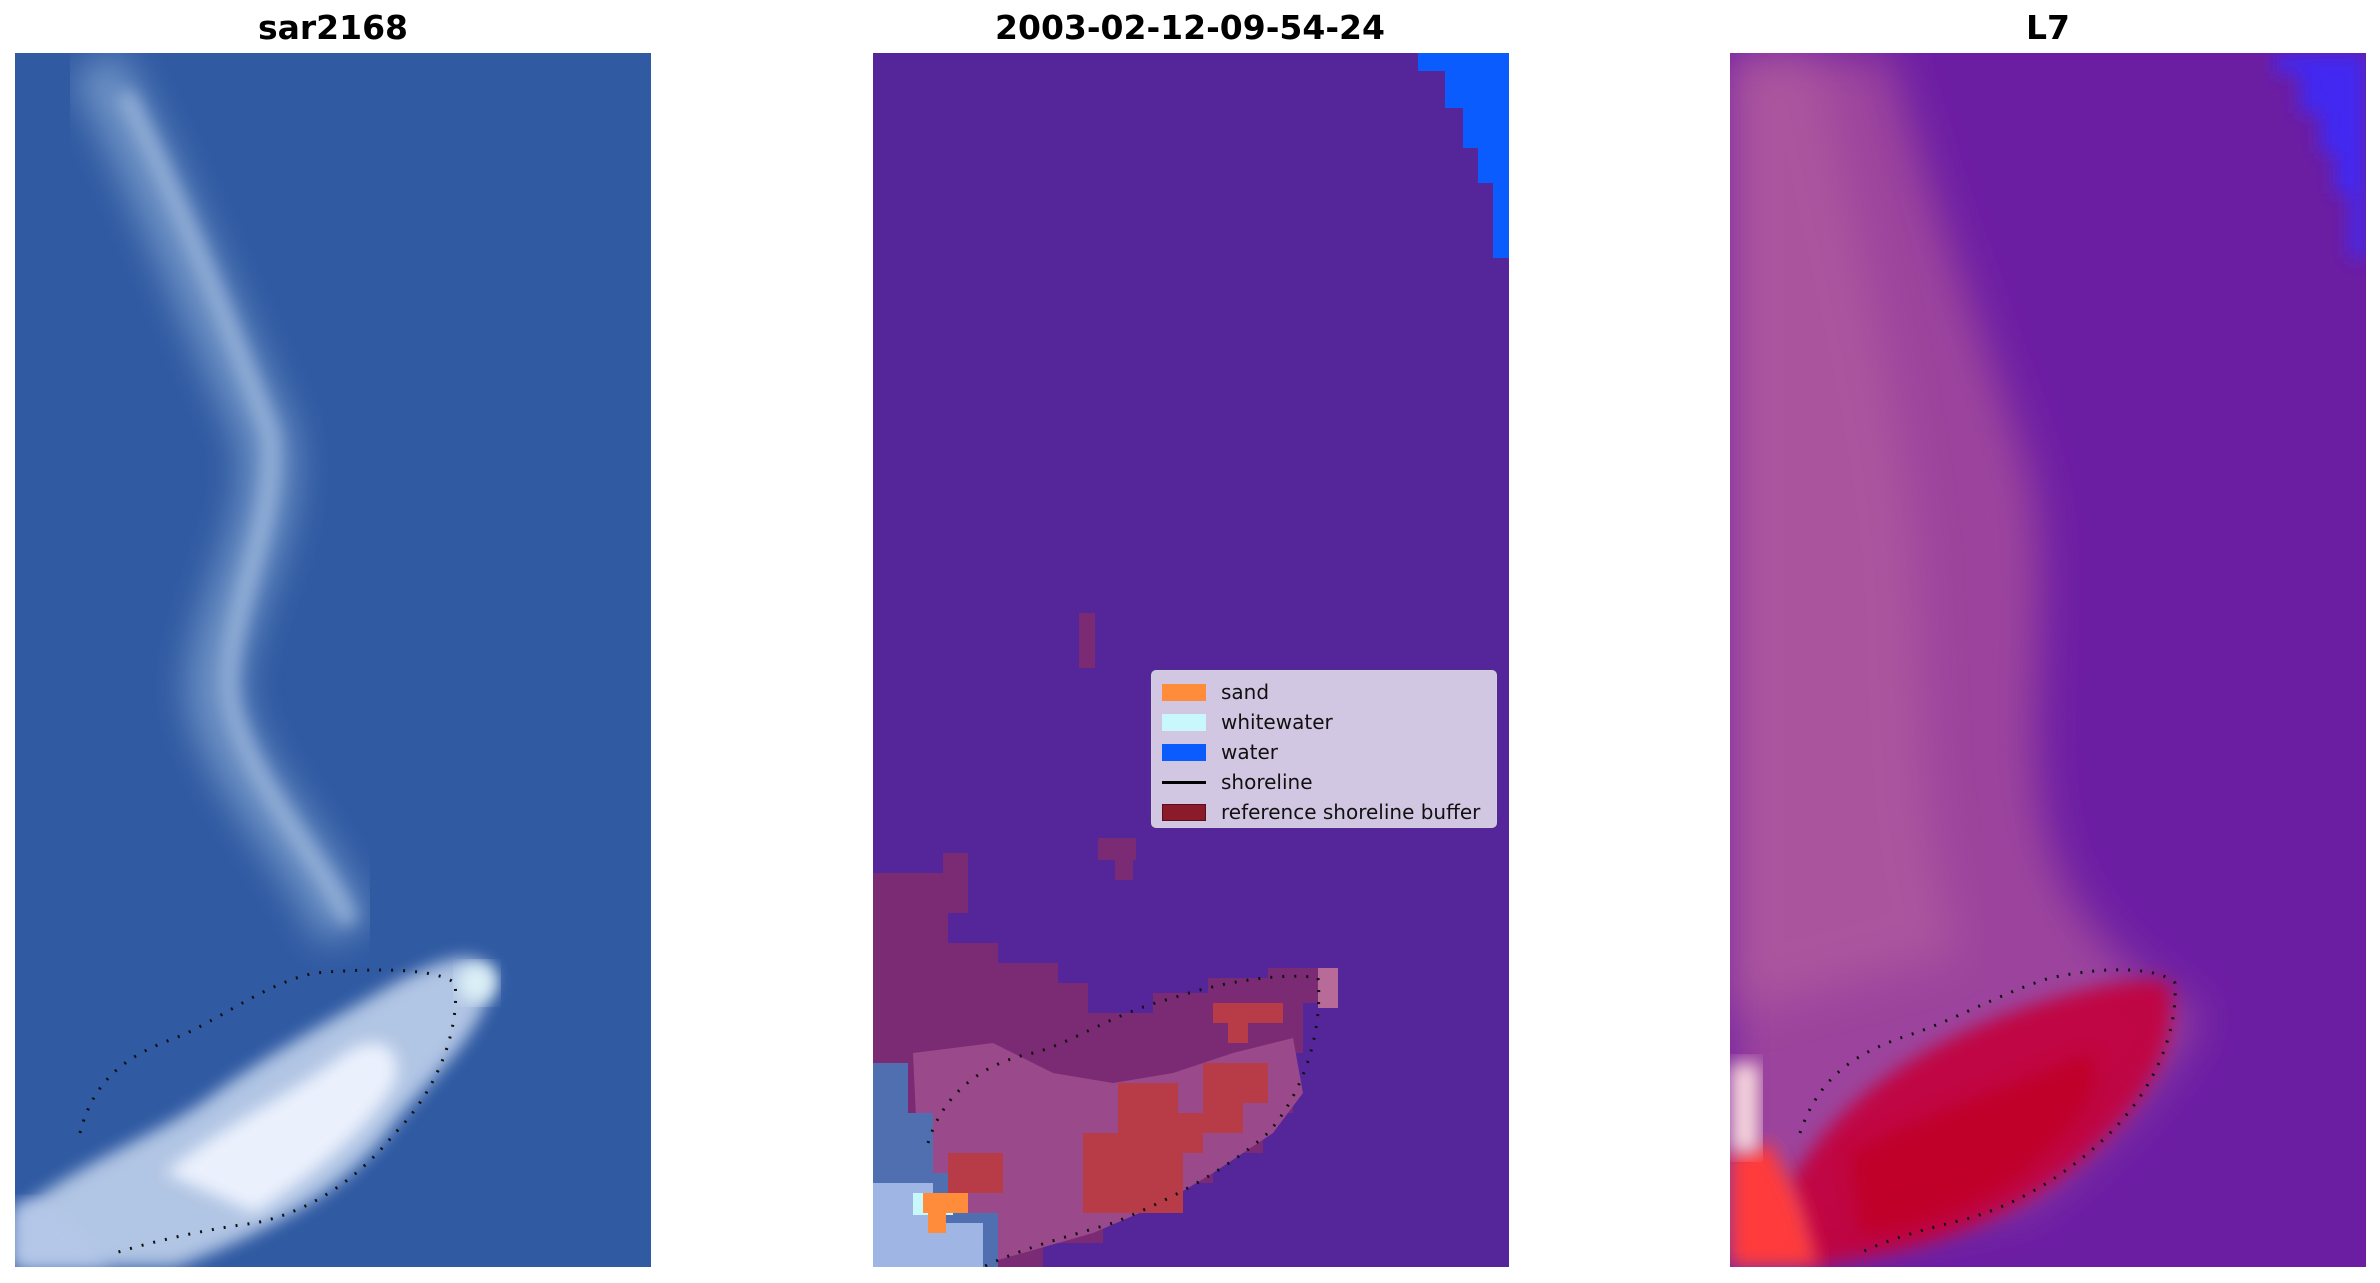 This screenshot has width=2380, height=1283. I want to click on legend-item-water: water, so click(1324, 752).